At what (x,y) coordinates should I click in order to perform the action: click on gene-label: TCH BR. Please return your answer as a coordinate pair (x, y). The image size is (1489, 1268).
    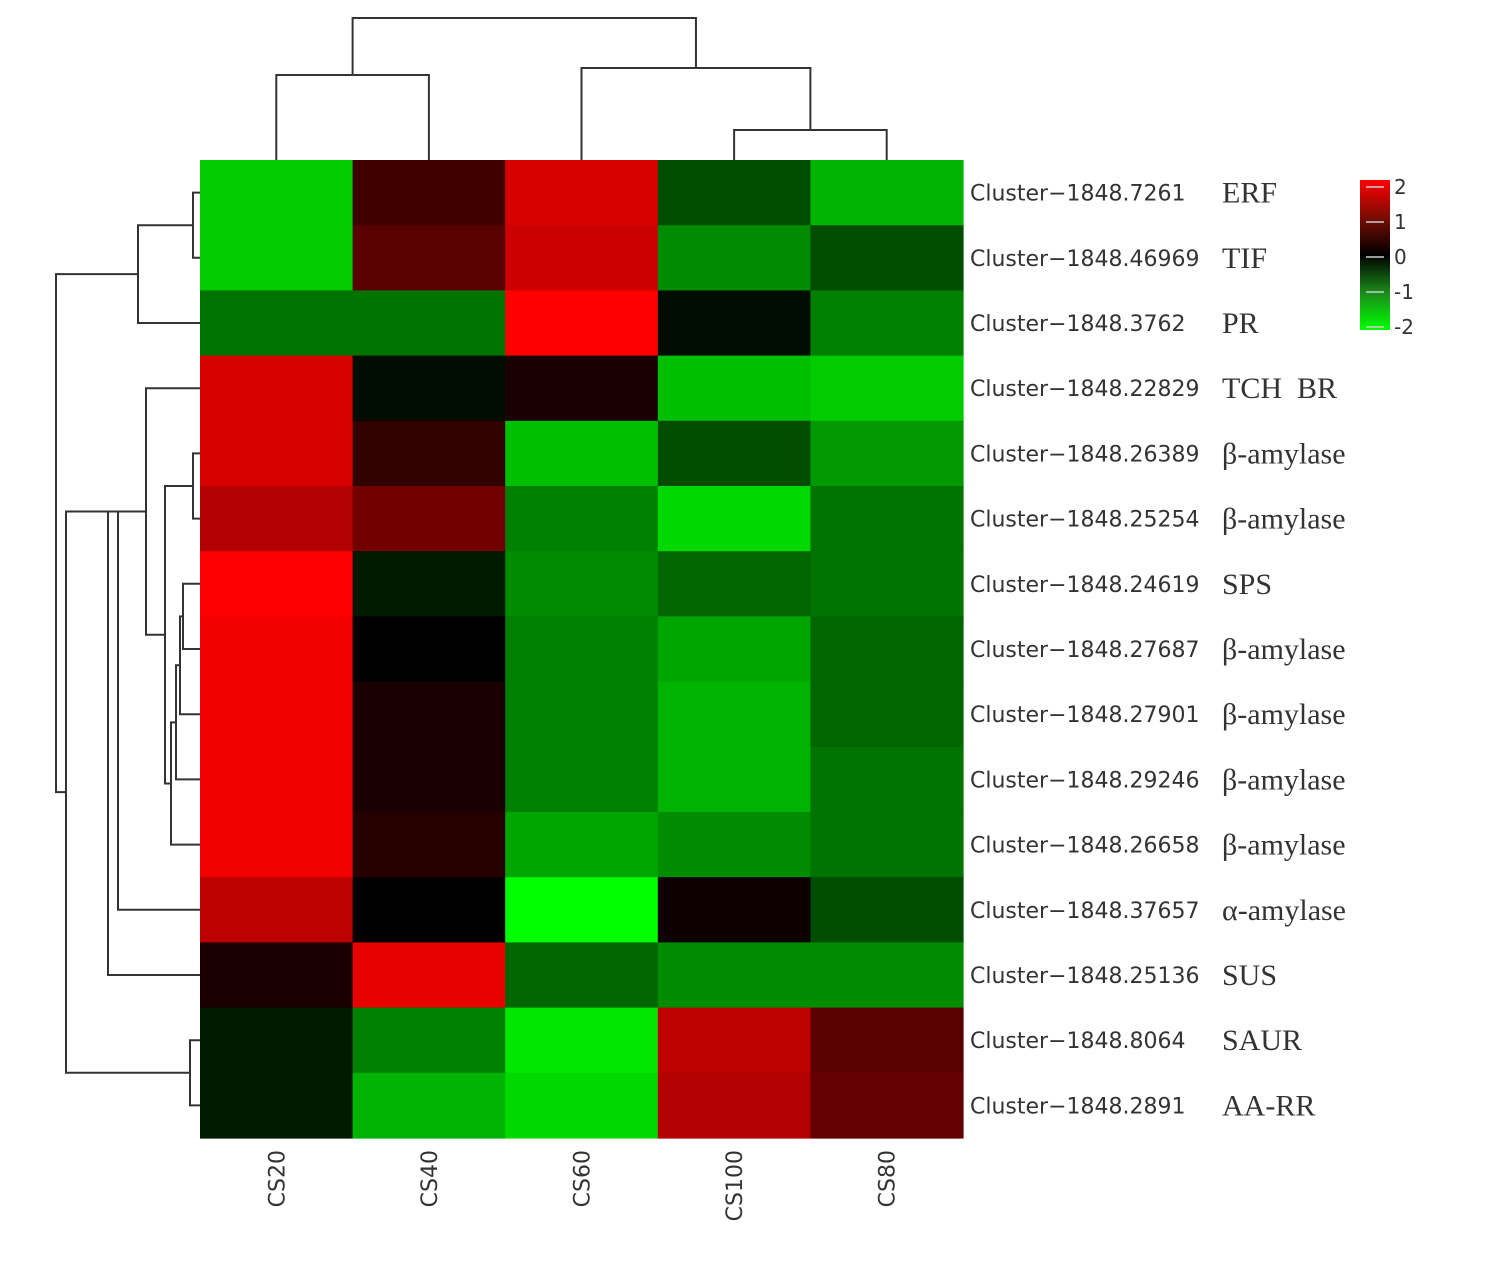
    Looking at the image, I should click on (1279, 388).